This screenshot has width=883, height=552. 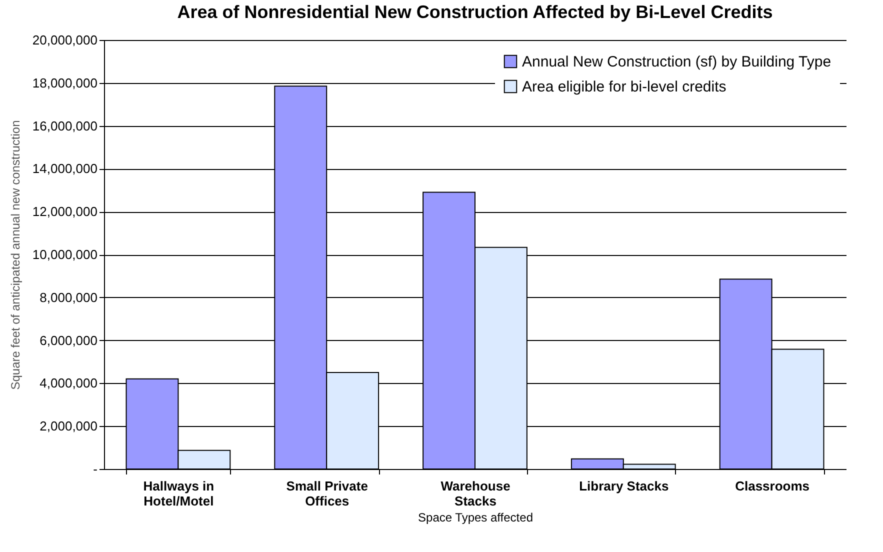 What do you see at coordinates (95, 469) in the screenshot?
I see `y-tick-label: -` at bounding box center [95, 469].